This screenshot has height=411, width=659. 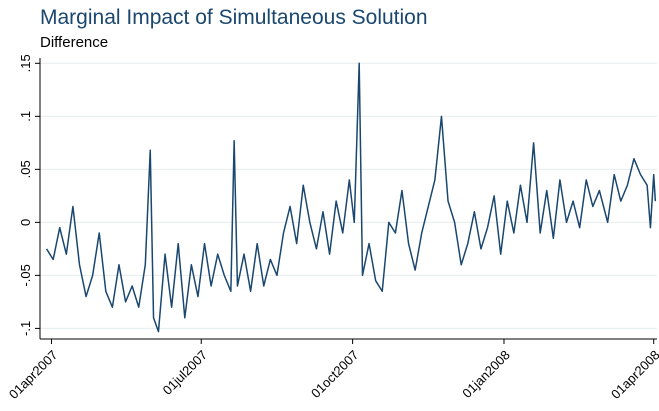 I want to click on x-tick-label: 01jan2008, so click(x=486, y=374).